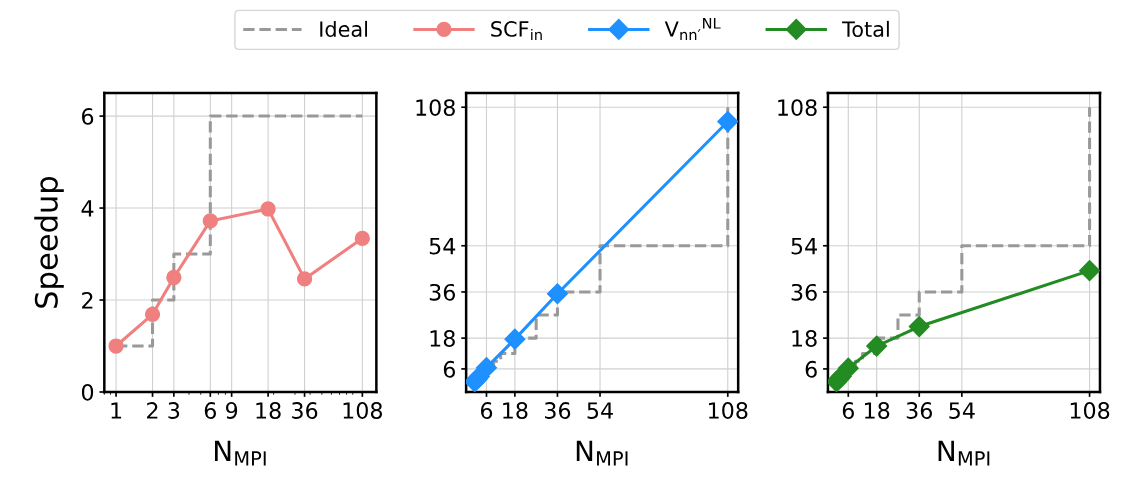 Image resolution: width=1134 pixels, height=490 pixels. I want to click on legend-label: Total, so click(865, 29).